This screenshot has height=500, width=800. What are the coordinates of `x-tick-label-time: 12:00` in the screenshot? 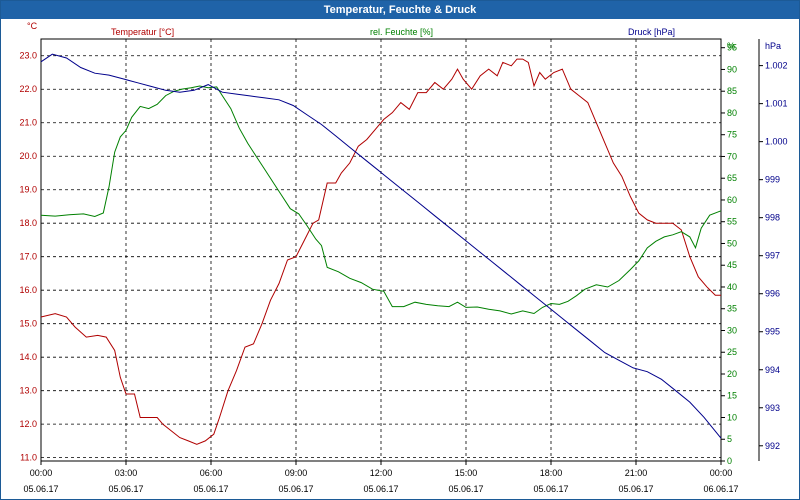 It's located at (381, 473).